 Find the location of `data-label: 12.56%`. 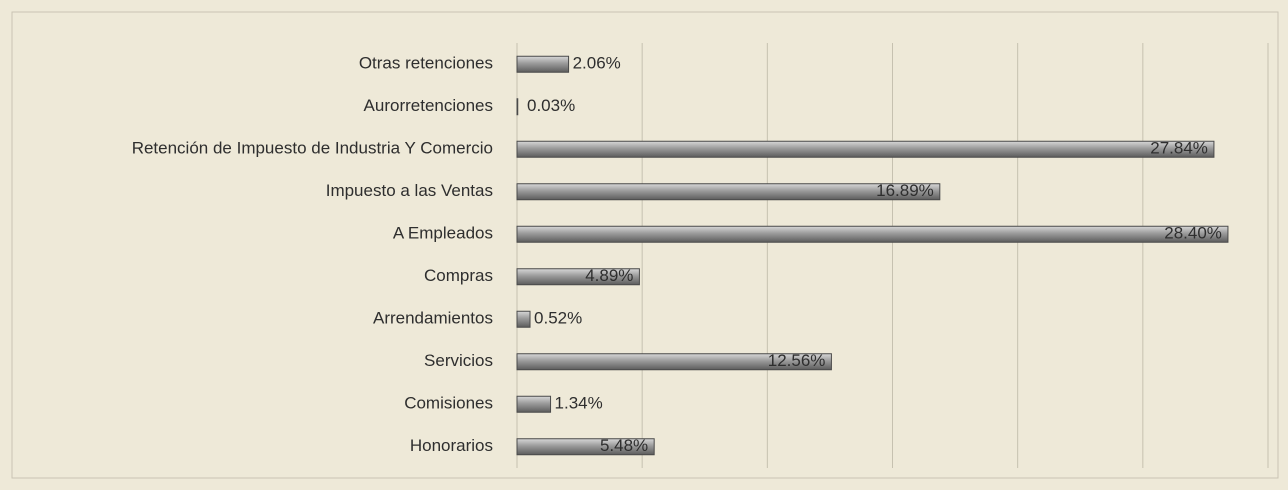

data-label: 12.56% is located at coordinates (797, 360).